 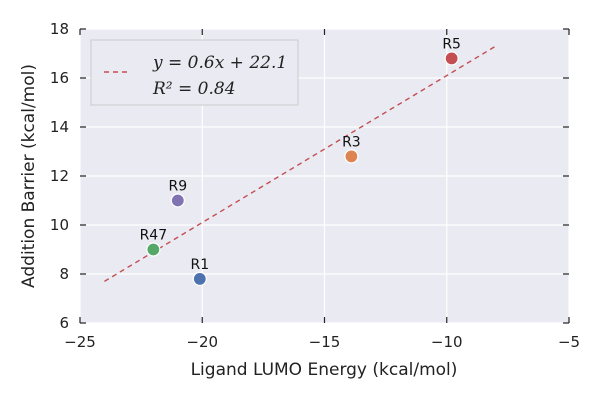 I want to click on x-tick-label: −20, so click(x=202, y=342).